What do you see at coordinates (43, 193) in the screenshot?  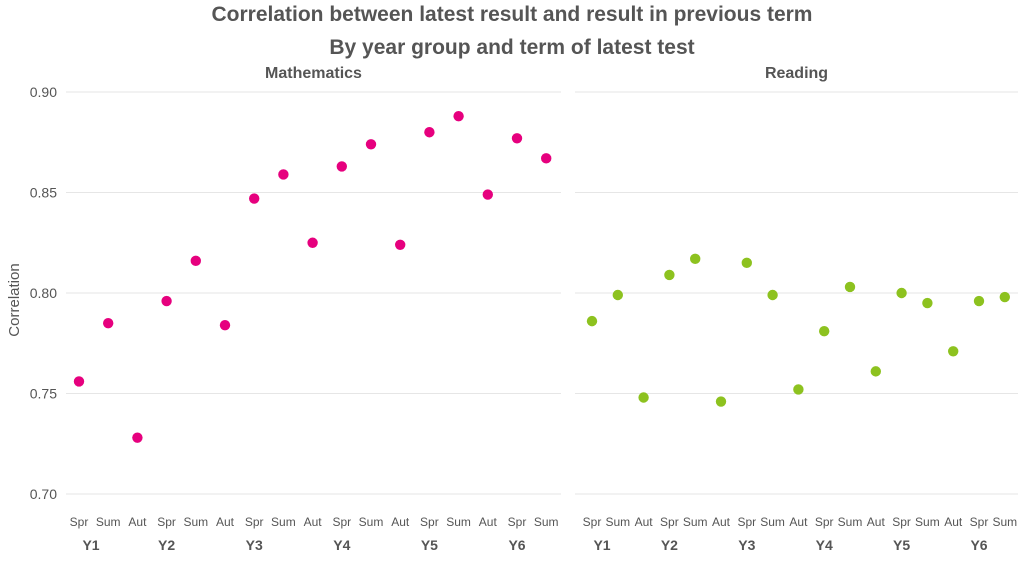 I see `y-tick-label: 0.85` at bounding box center [43, 193].